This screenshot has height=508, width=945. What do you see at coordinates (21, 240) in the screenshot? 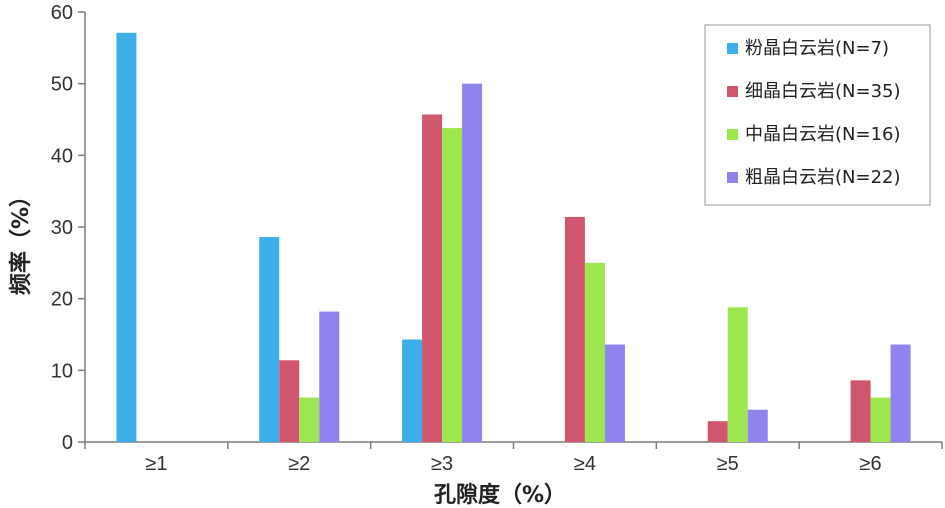
I see `y-axis-title: 频率（%）` at bounding box center [21, 240].